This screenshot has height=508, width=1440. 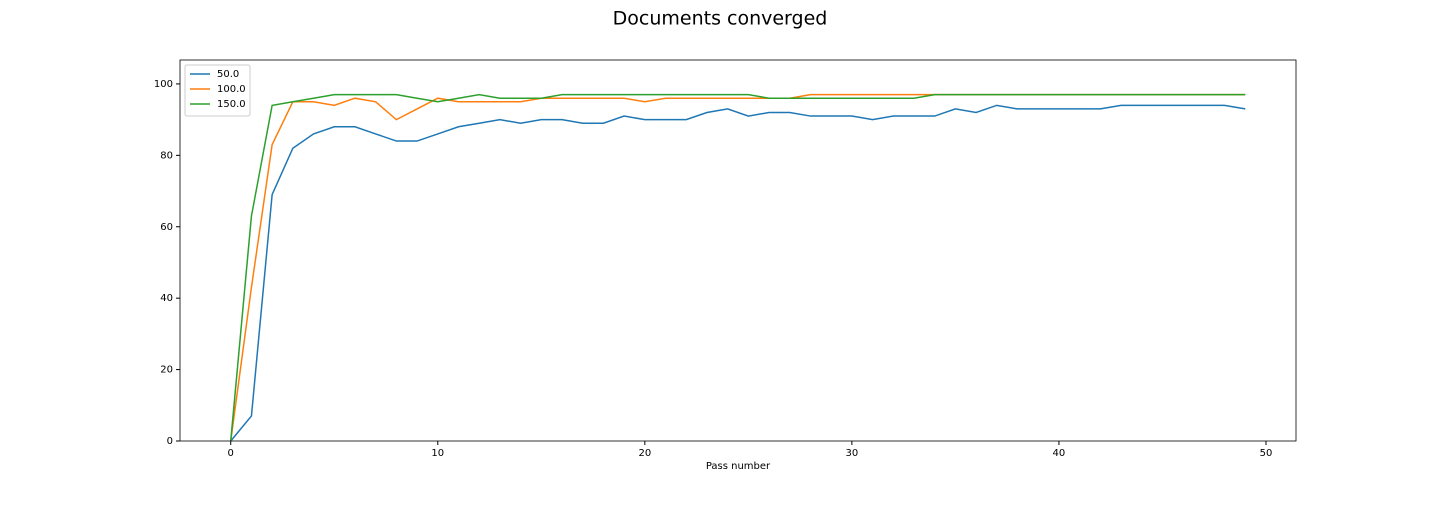 What do you see at coordinates (166, 298) in the screenshot?
I see `y-tick-label: 40` at bounding box center [166, 298].